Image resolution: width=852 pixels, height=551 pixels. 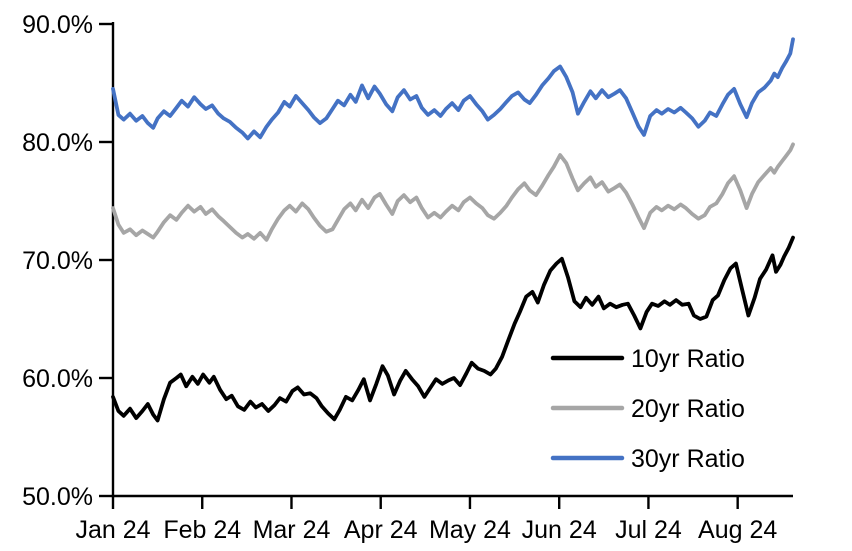 What do you see at coordinates (688, 409) in the screenshot?
I see `legend-label: 20yr Ratio` at bounding box center [688, 409].